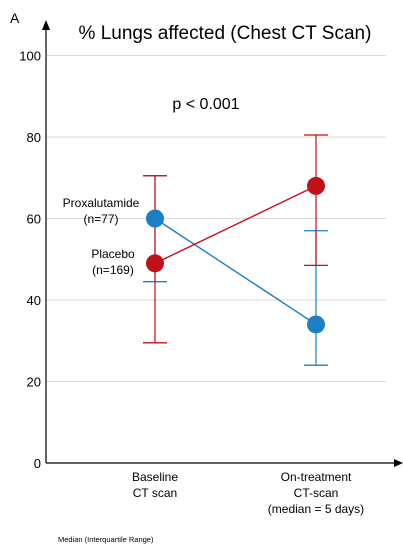 The width and height of the screenshot is (403, 549). I want to click on proxalutamide-series-label: Proxalutamide (n=77), so click(101, 211).